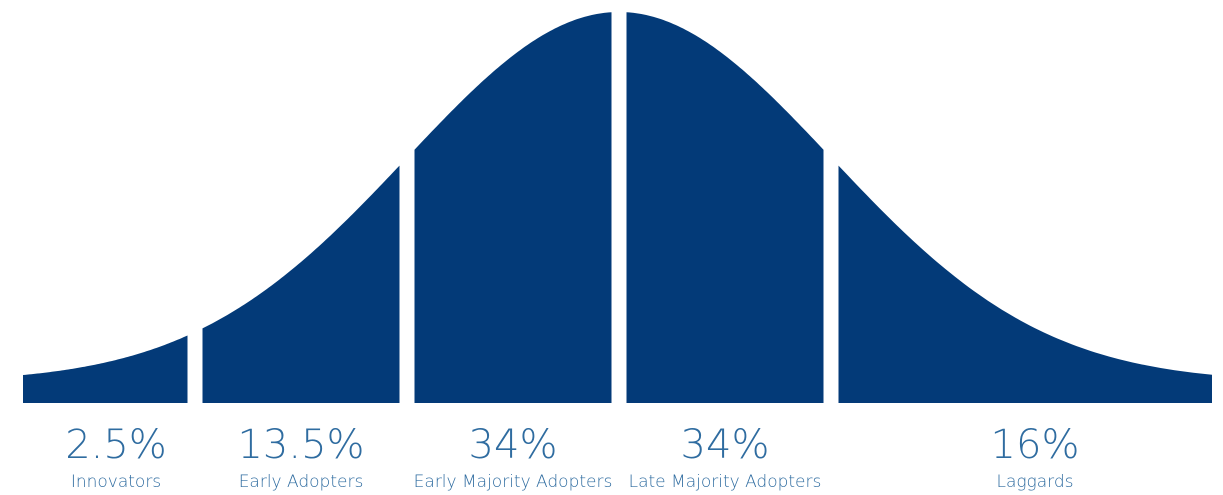  What do you see at coordinates (116, 482) in the screenshot?
I see `segment-category-label: Innovators` at bounding box center [116, 482].